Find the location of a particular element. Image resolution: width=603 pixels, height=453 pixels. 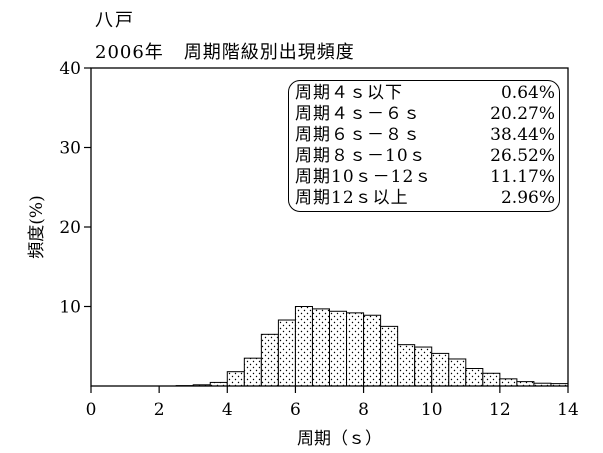

station-name: 八戸 is located at coordinates (115, 20).